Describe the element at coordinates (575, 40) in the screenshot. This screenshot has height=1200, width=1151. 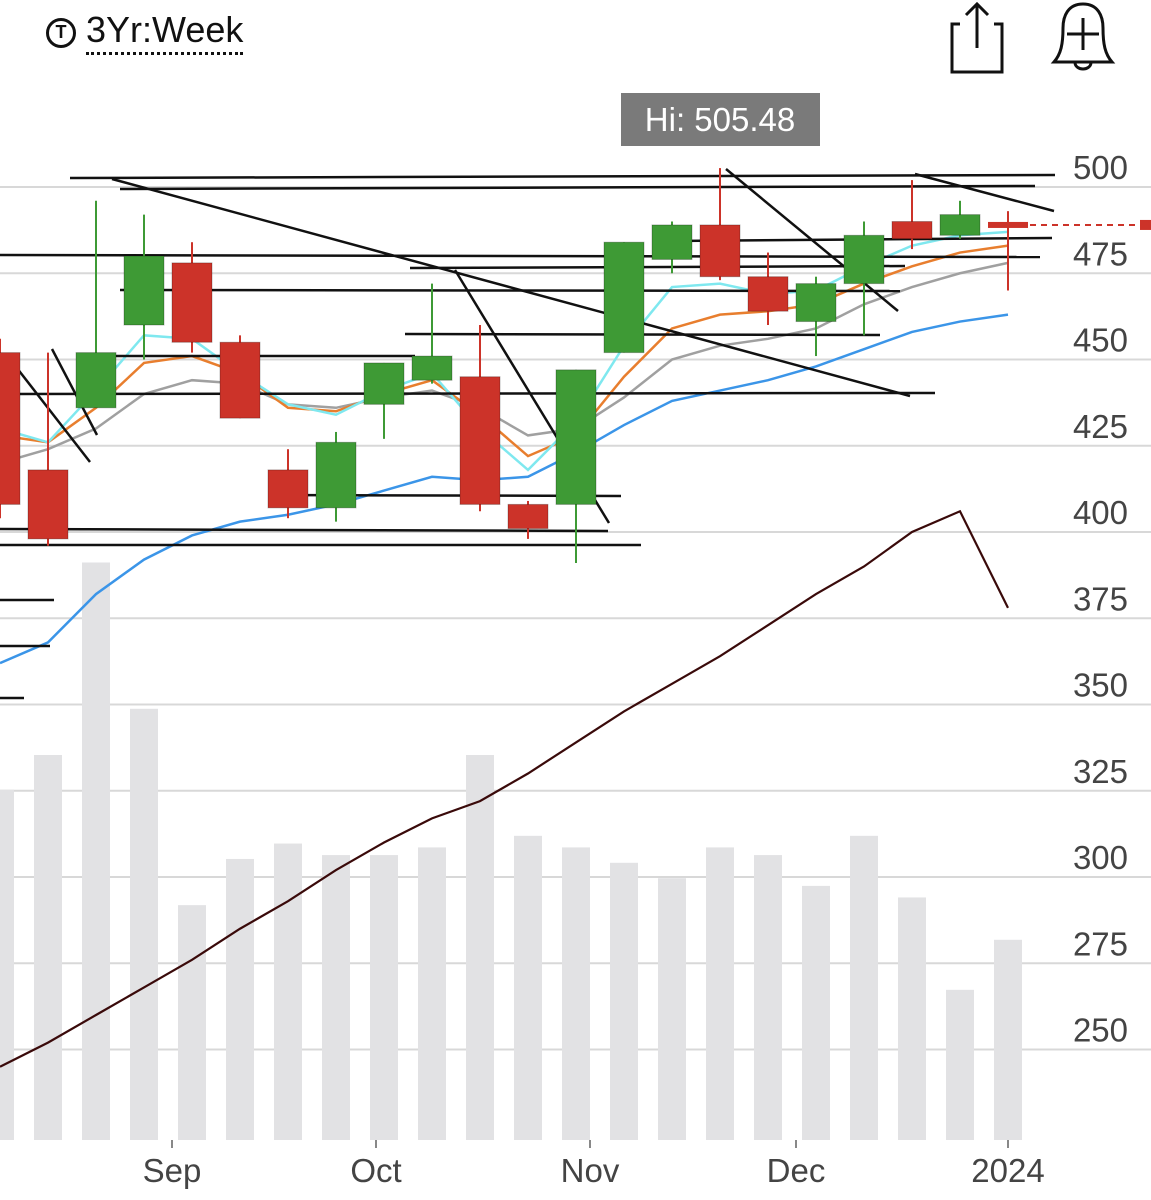
I see `toolbar: T 3Yr:Week` at that location.